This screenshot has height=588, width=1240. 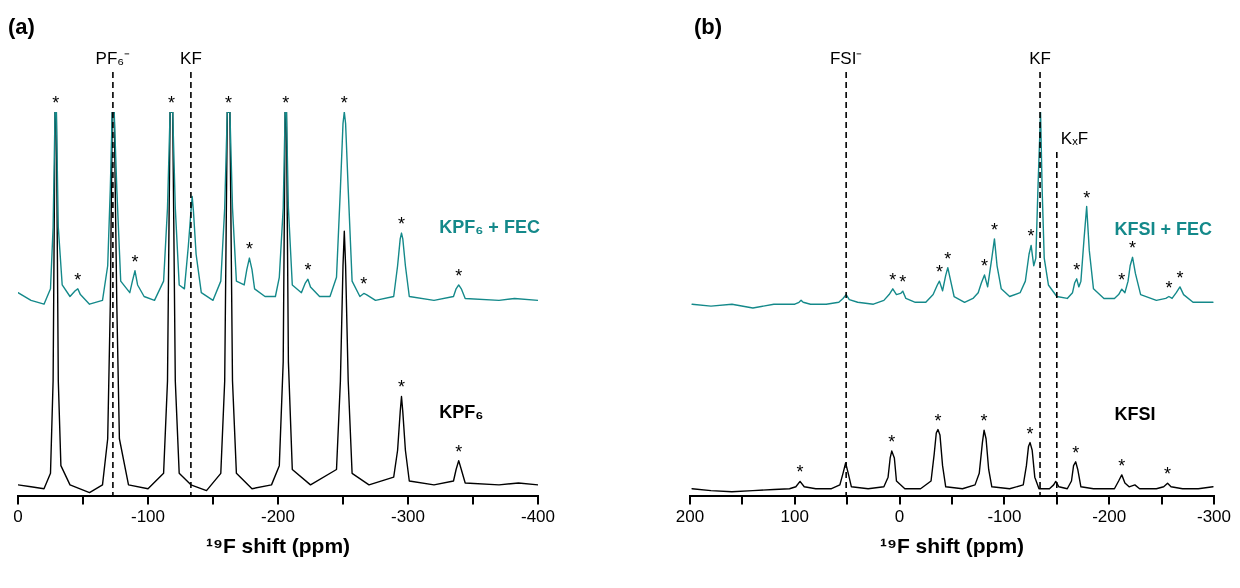 I want to click on x-tick-label: -400, so click(x=538, y=517).